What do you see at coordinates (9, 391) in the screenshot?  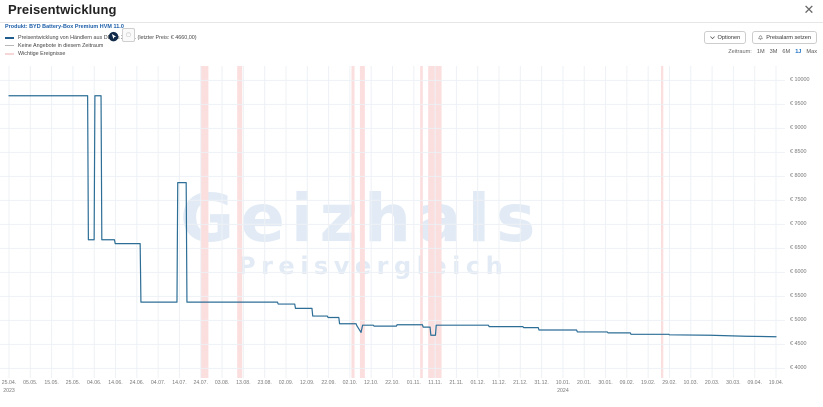 I see `x-axis-year-label: 2023` at bounding box center [9, 391].